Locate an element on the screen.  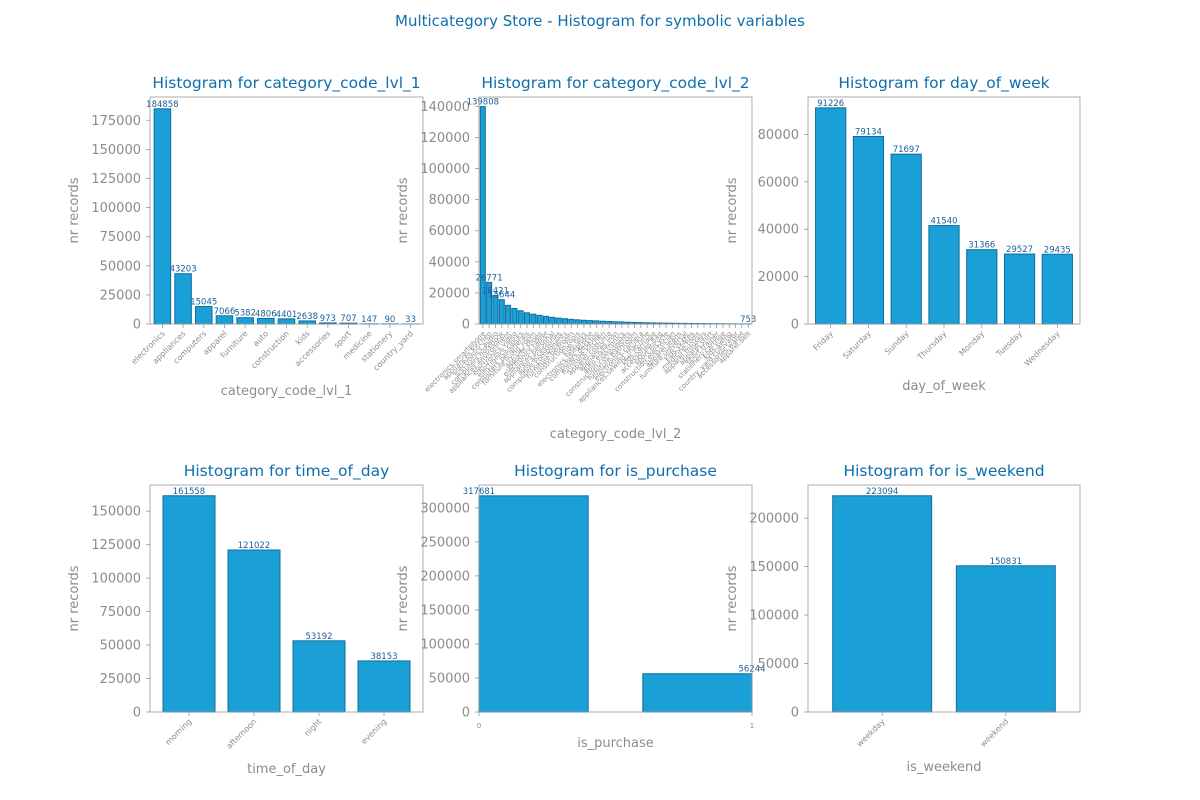
chart-4-data-label: 38153 is located at coordinates (383, 657).